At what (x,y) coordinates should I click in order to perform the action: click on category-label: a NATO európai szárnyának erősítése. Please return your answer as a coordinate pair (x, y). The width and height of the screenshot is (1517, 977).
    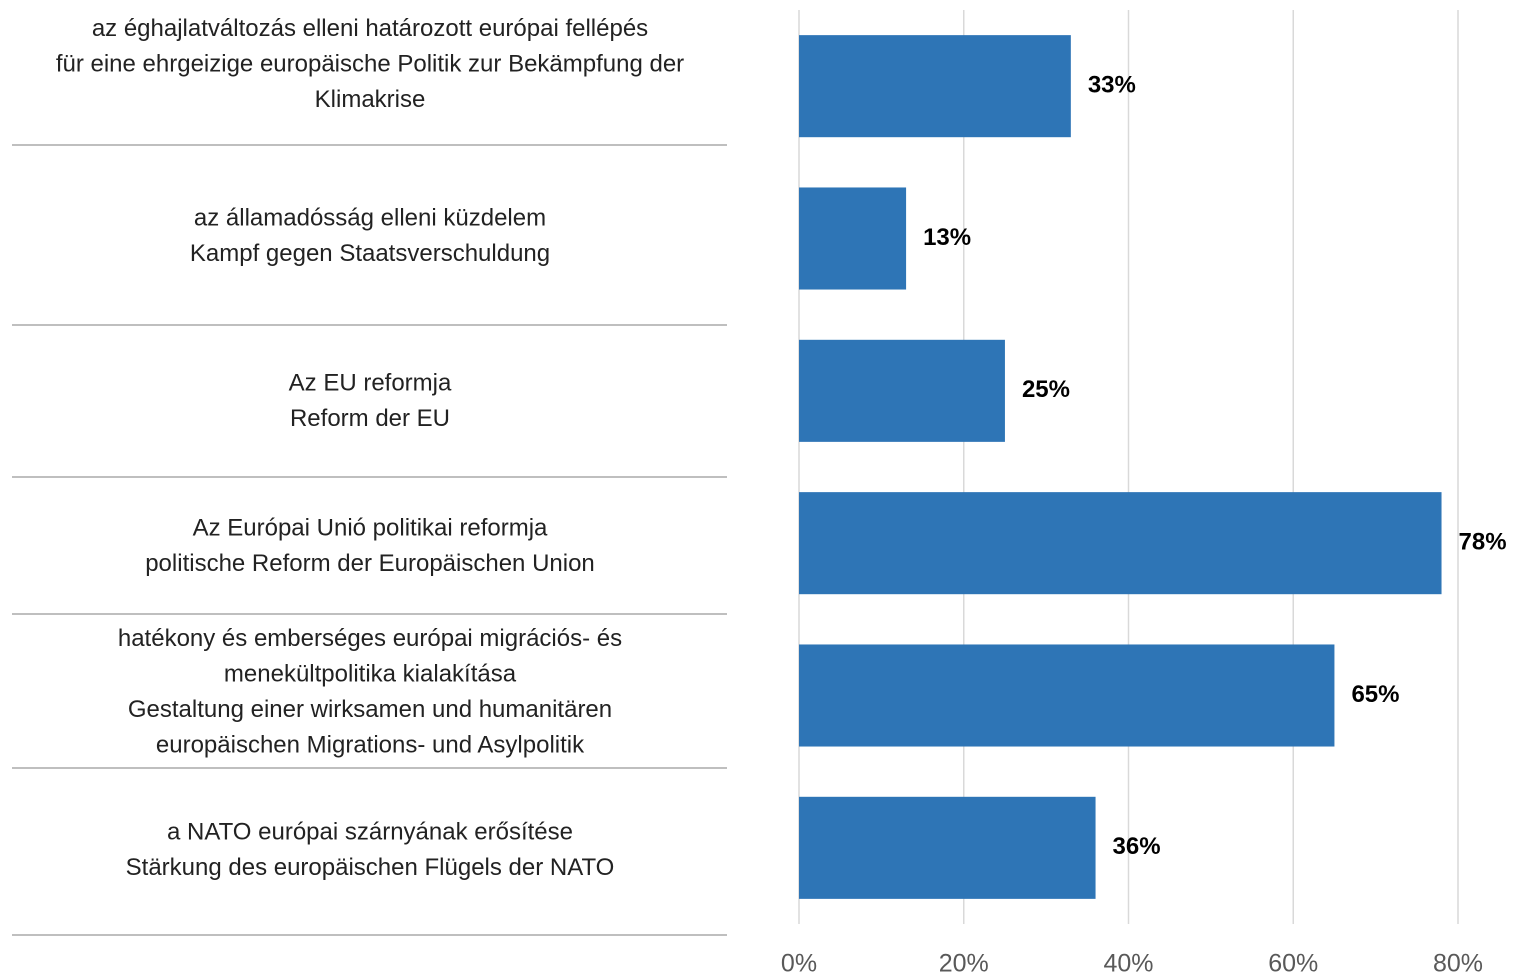
    Looking at the image, I should click on (370, 832).